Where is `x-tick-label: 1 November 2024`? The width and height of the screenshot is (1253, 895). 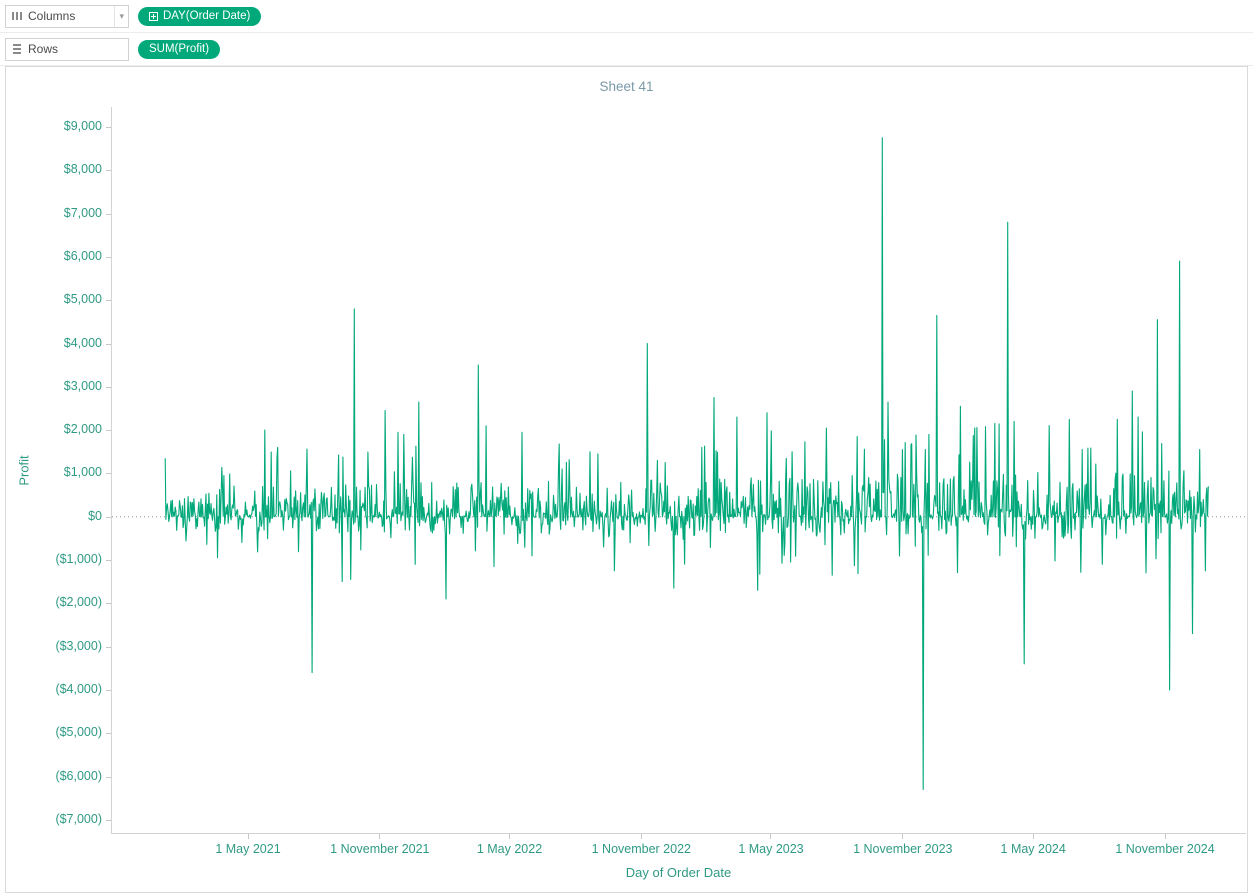 x-tick-label: 1 November 2024 is located at coordinates (1165, 849).